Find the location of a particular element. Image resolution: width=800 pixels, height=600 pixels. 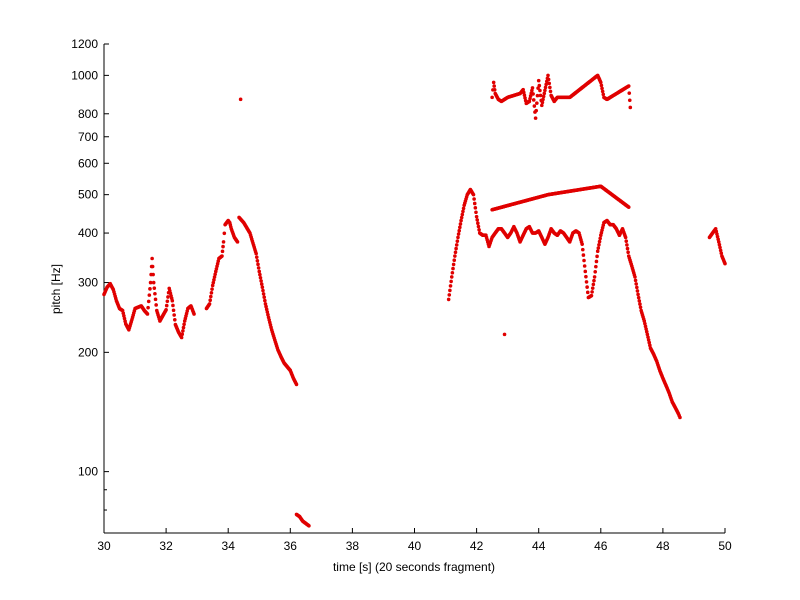

x-axis-ticks: 30 32 34 36 38 40 42 44 46 48 50 is located at coordinates (414, 540).